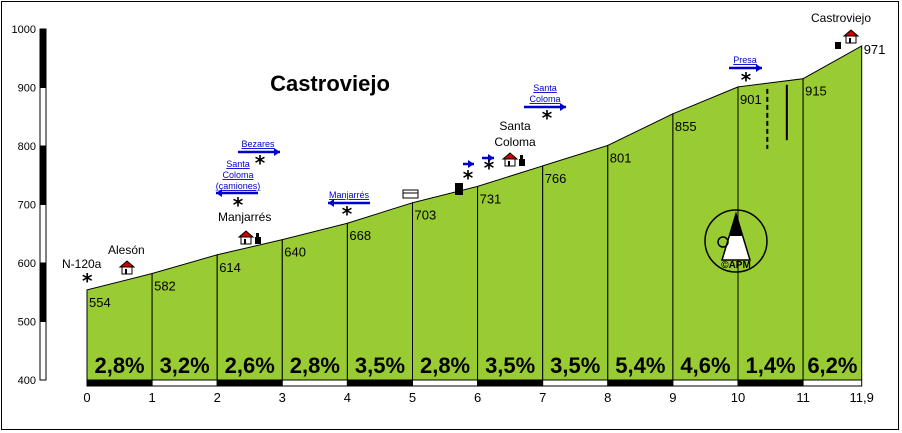 The width and height of the screenshot is (902, 433). What do you see at coordinates (841, 18) in the screenshot?
I see `place-label: Castroviejo` at bounding box center [841, 18].